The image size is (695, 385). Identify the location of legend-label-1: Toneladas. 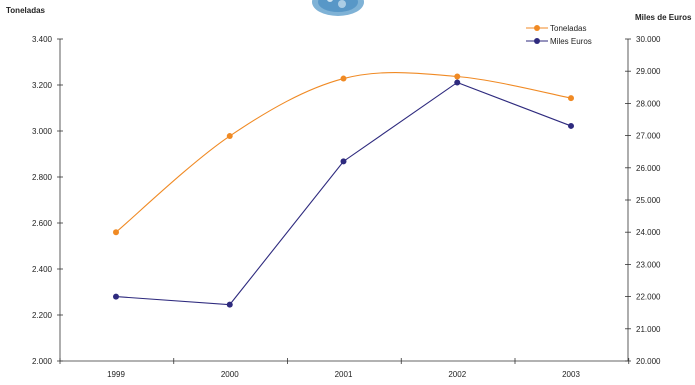
(568, 28).